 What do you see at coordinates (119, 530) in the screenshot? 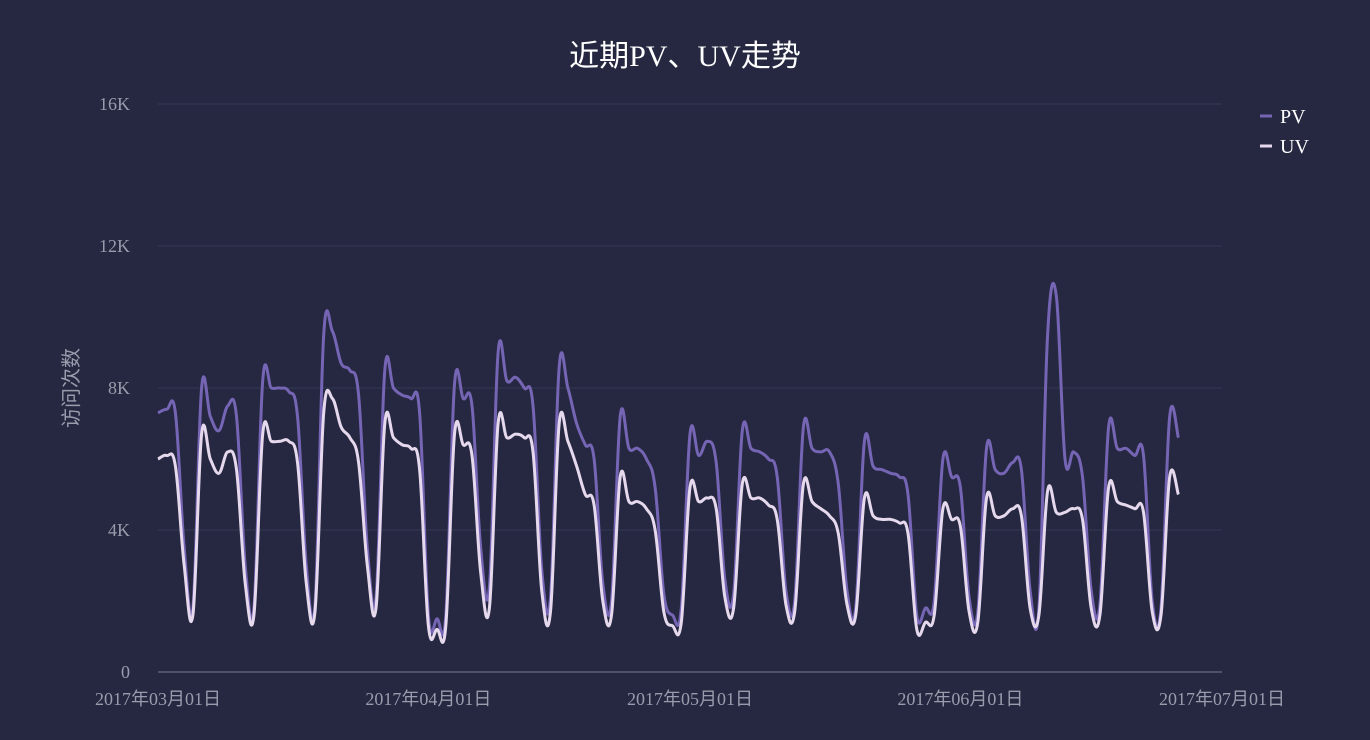
I see `y-tick-label: 4K` at bounding box center [119, 530].